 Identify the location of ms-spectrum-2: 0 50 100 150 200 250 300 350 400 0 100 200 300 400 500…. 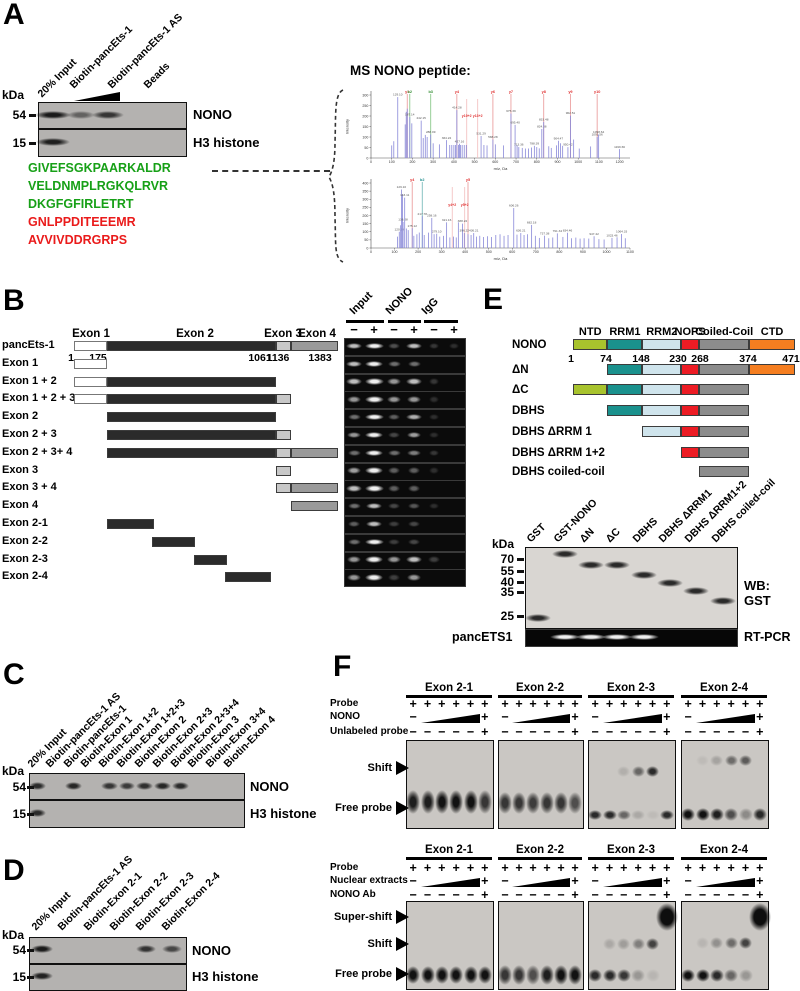
(489, 219).